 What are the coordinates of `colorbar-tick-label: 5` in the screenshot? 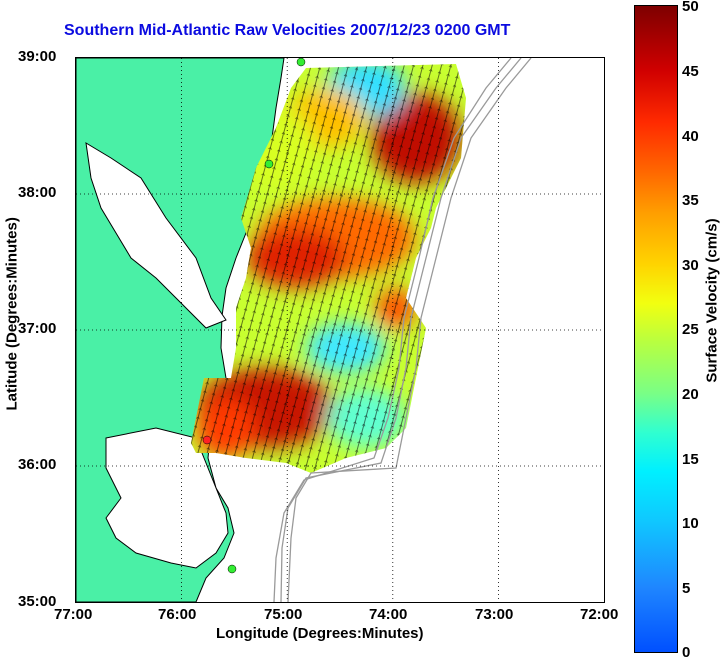 It's located at (686, 588).